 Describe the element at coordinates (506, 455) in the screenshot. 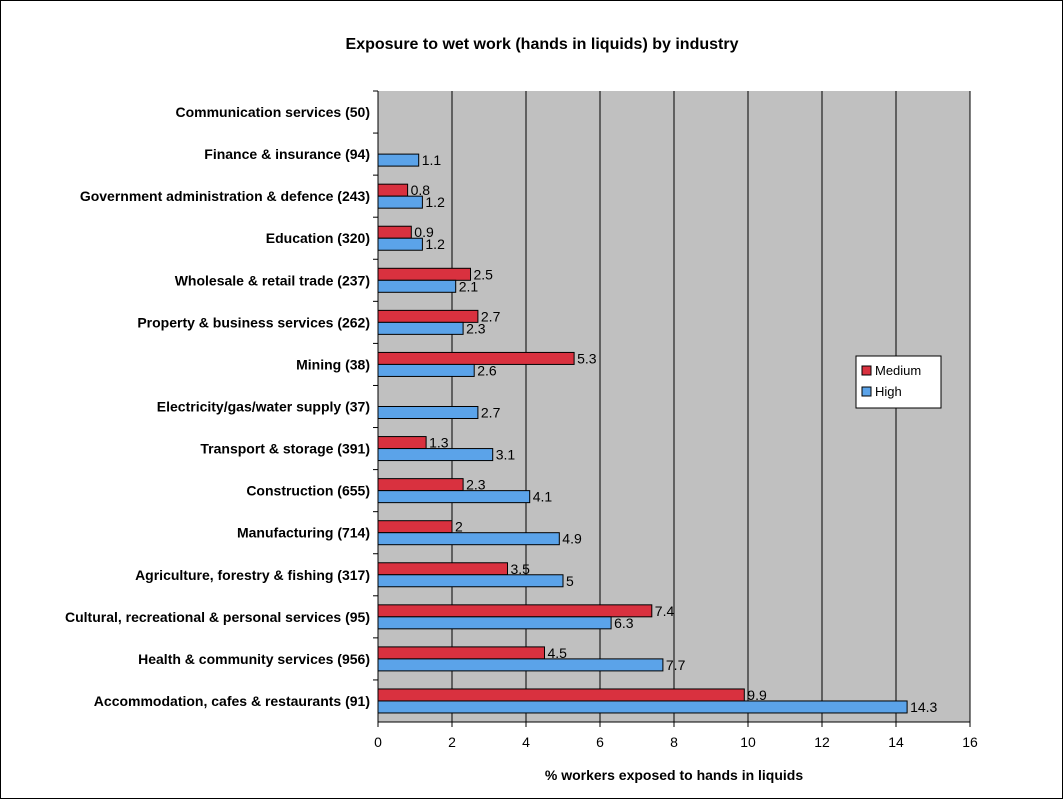

I see `data-label-high: 3.1` at that location.